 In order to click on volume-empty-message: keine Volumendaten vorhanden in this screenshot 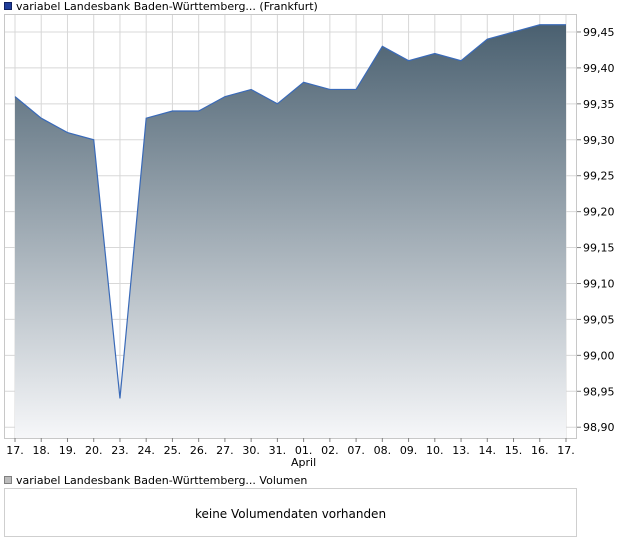, I will do `click(290, 514)`.